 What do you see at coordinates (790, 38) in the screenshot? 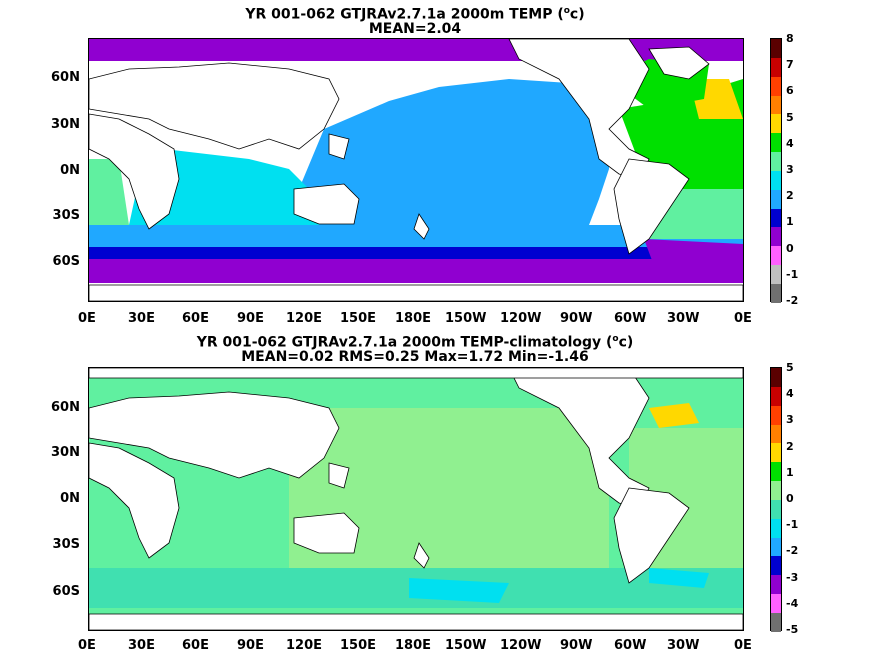
I see `colorbar-label: 8` at bounding box center [790, 38].